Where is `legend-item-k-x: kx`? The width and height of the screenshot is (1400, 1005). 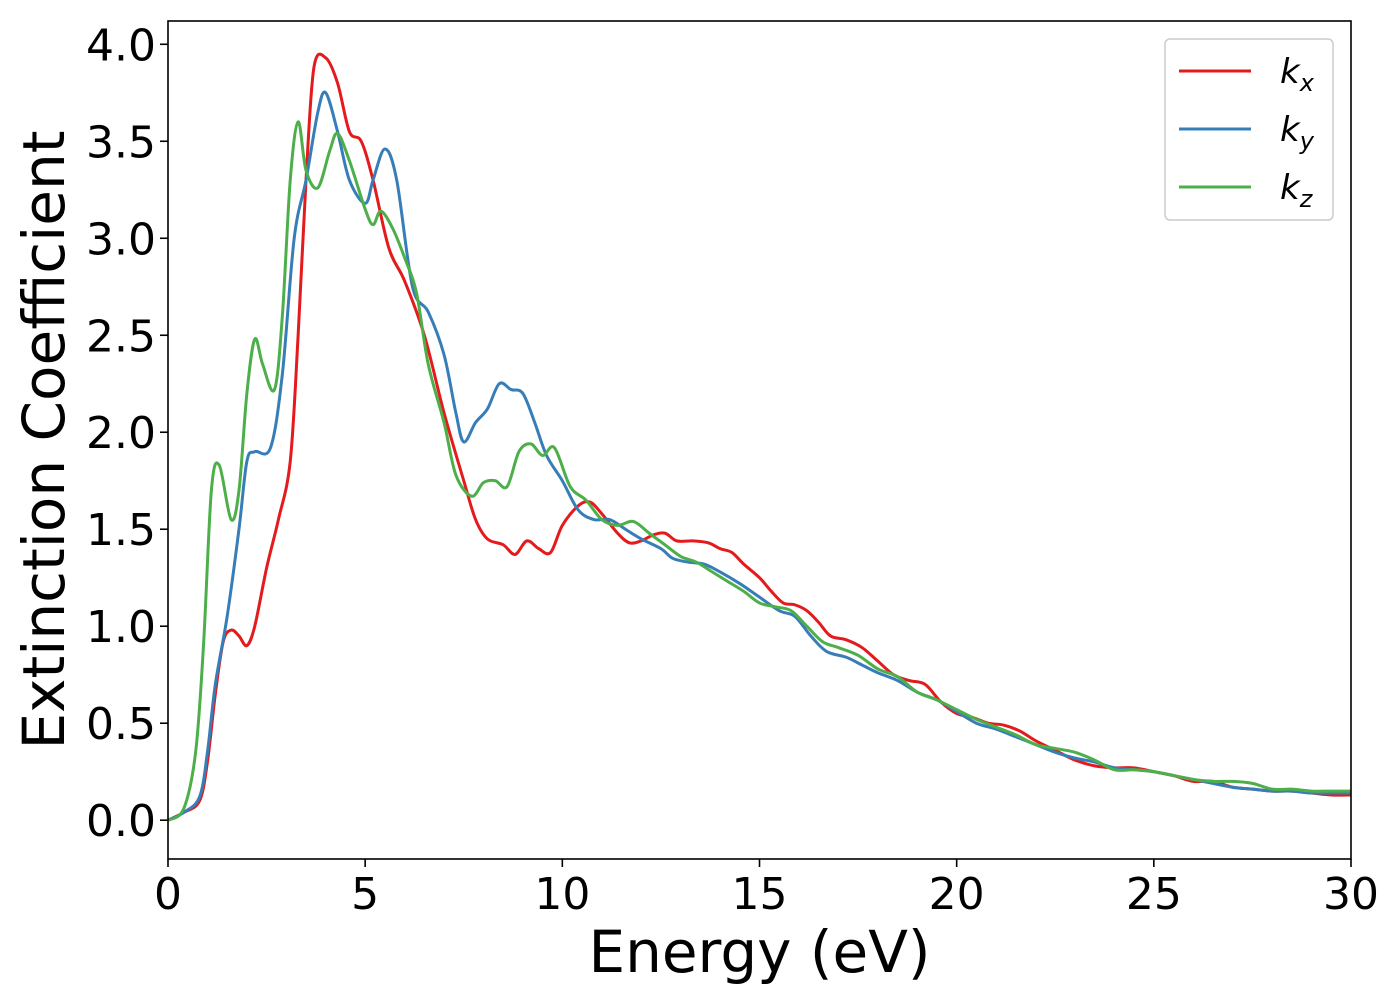
legend-item-k-x: kx is located at coordinates (1247, 74).